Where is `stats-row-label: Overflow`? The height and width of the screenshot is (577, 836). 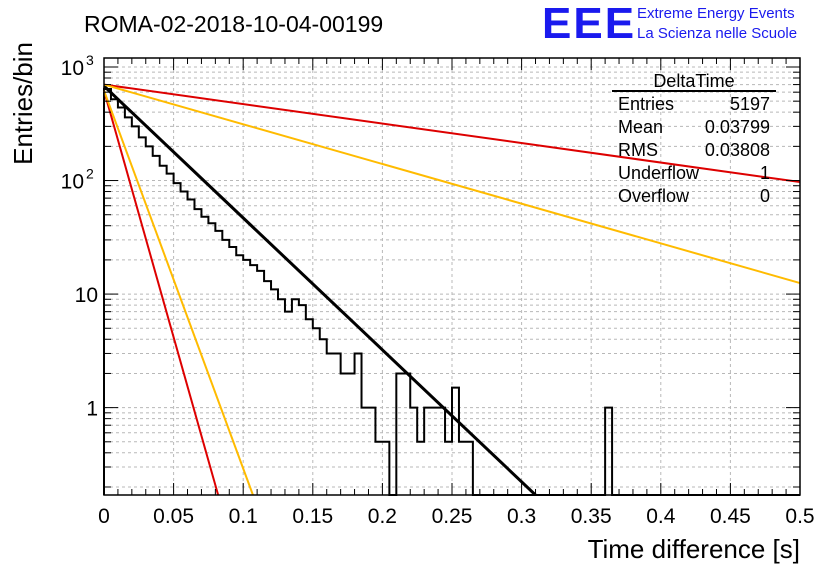
stats-row-label: Overflow is located at coordinates (654, 196).